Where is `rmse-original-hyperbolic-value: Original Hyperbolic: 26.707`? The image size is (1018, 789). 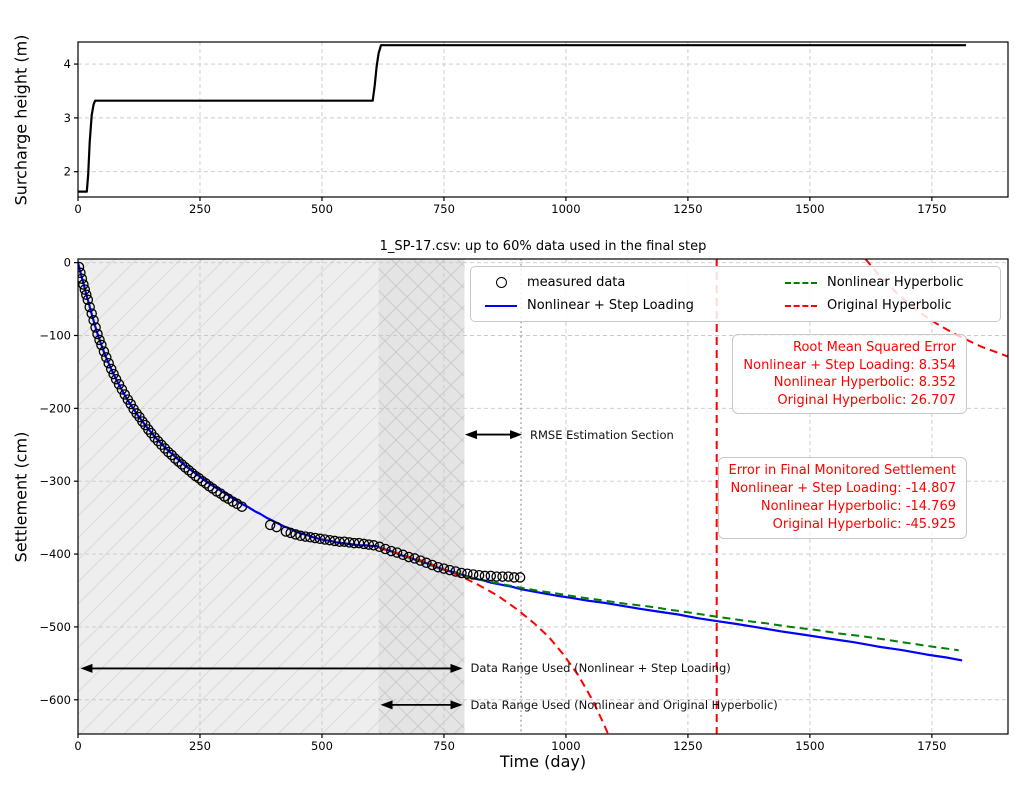 rmse-original-hyperbolic-value: Original Hyperbolic: 26.707 is located at coordinates (866, 400).